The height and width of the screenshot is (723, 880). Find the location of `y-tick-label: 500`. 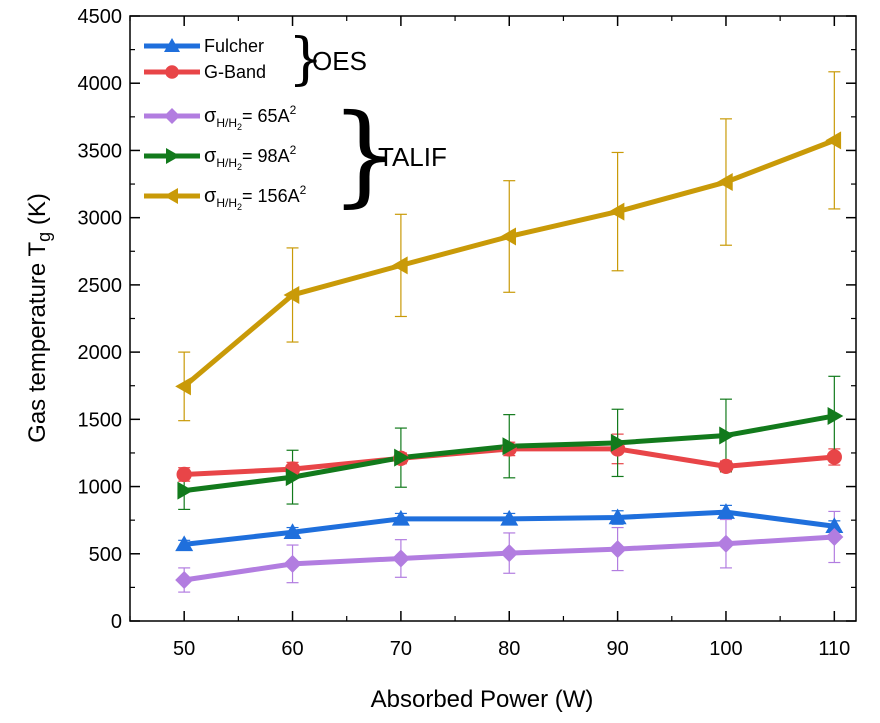

y-tick-label: 500 is located at coordinates (105, 555).